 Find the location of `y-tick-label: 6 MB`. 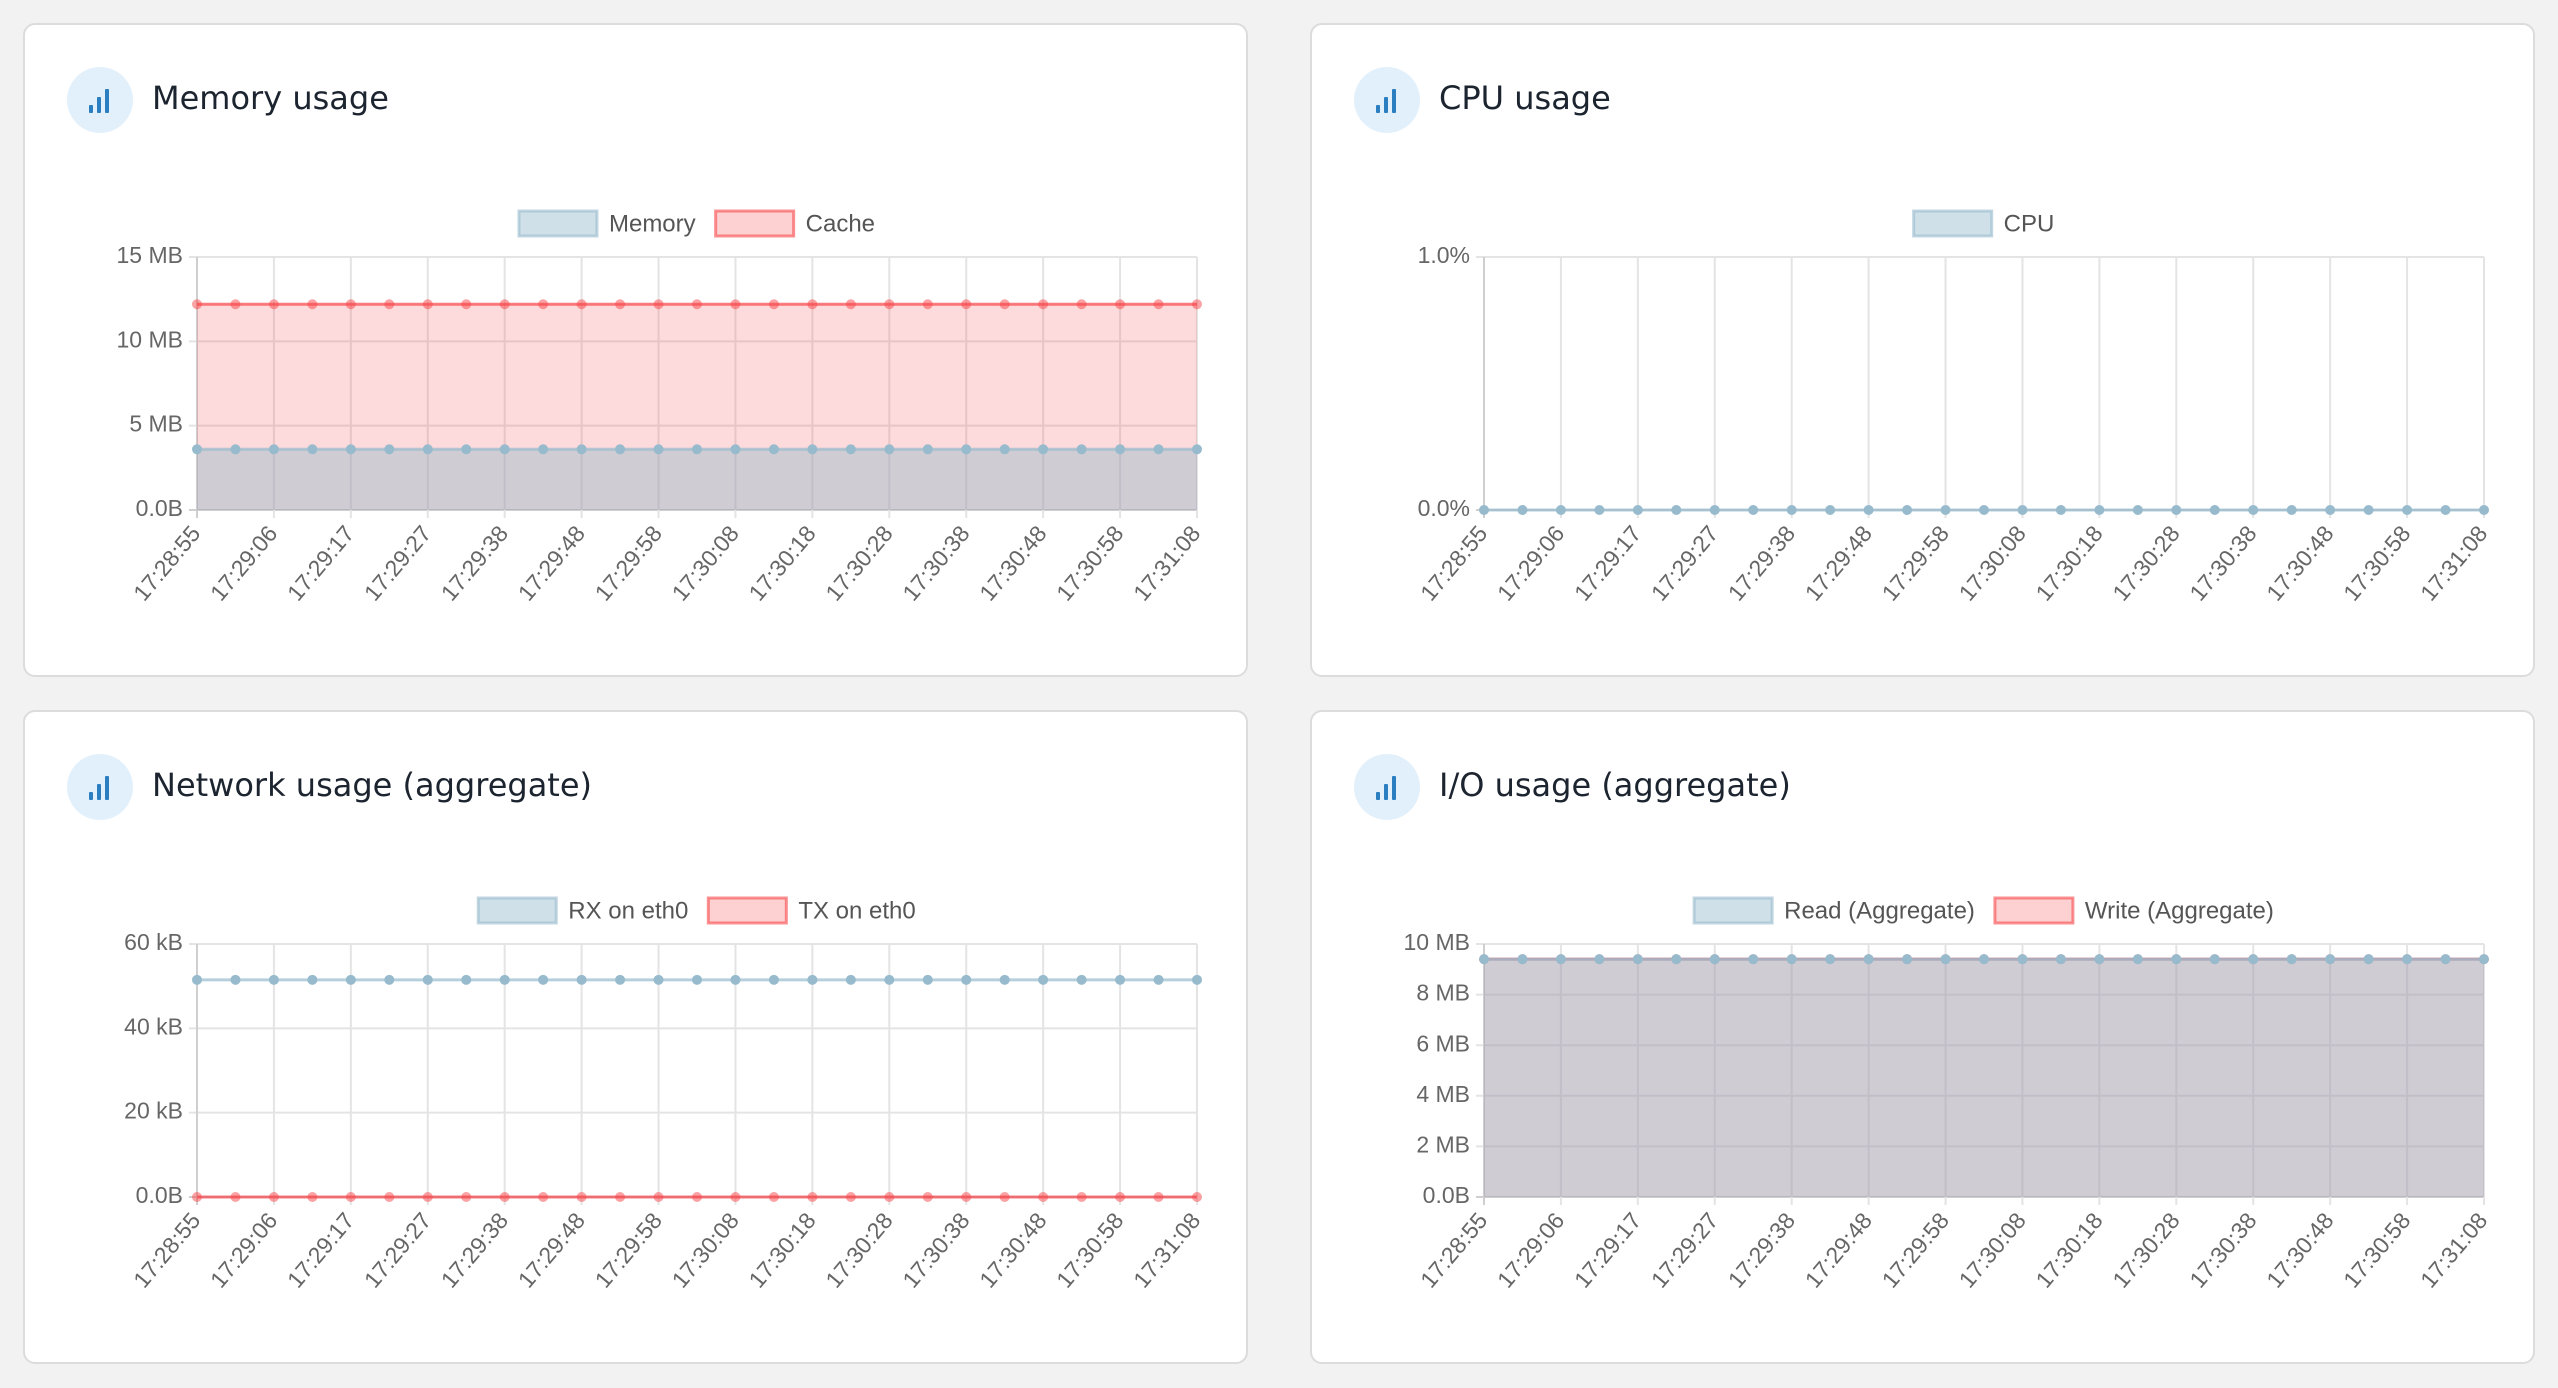

y-tick-label: 6 MB is located at coordinates (1443, 1043).